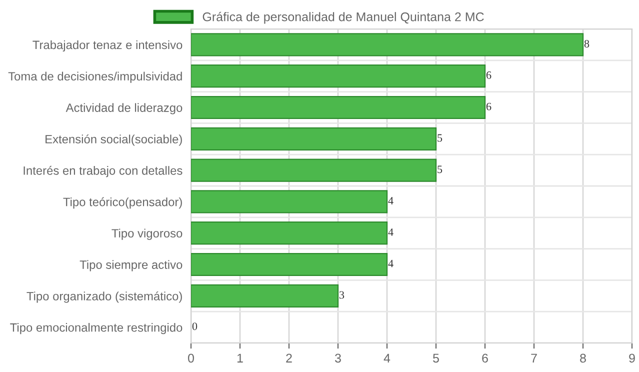  What do you see at coordinates (104, 297) in the screenshot?
I see `y-tick-label: Tipo organizado (sistemático)` at bounding box center [104, 297].